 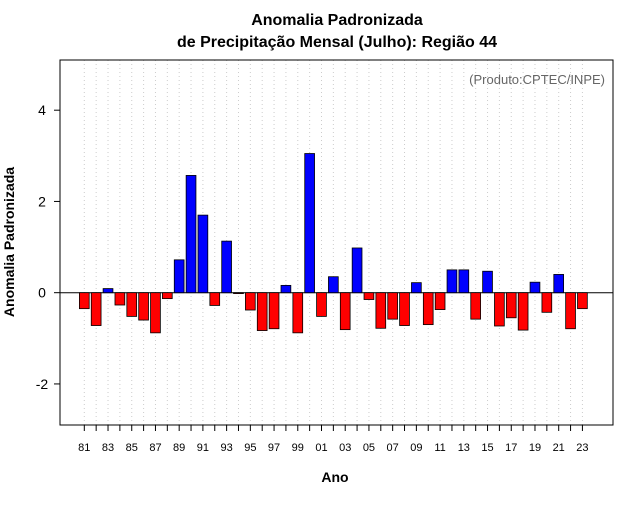 What do you see at coordinates (537, 79) in the screenshot?
I see `source-note: (Produto:CPTEC/INPE)` at bounding box center [537, 79].